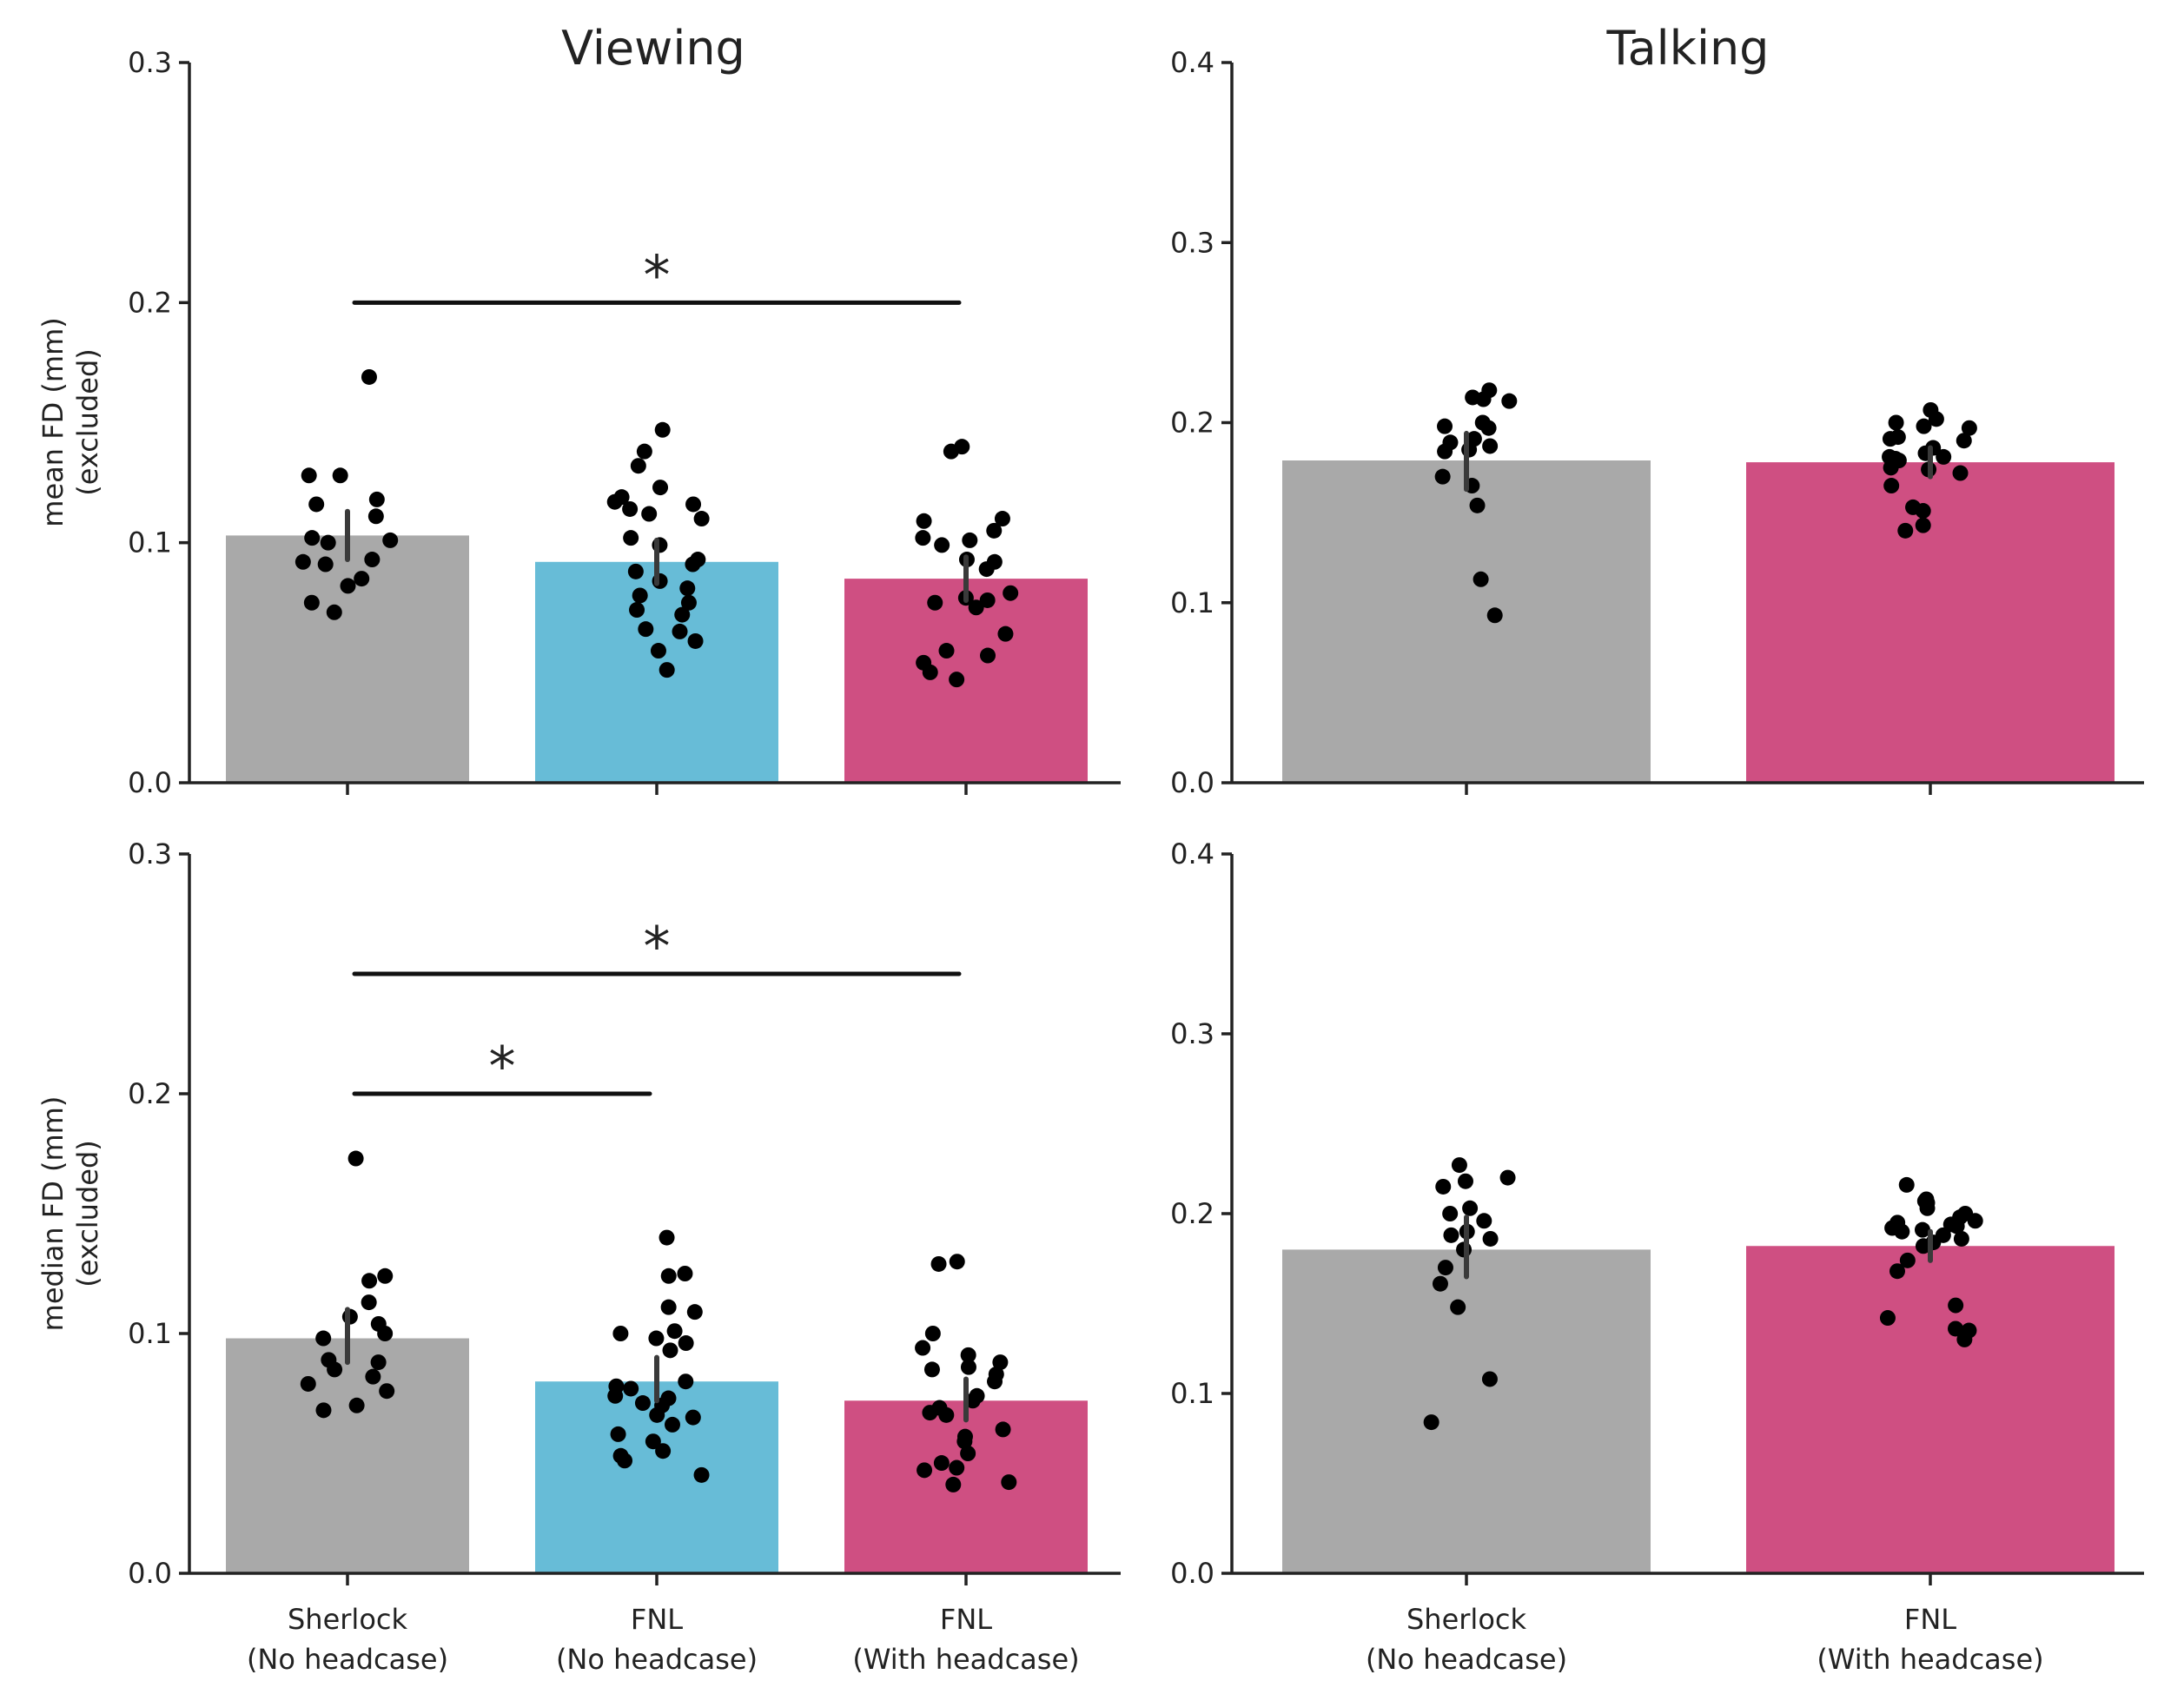 This screenshot has width=2184, height=1701. I want to click on y-tick-label: 0.3, so click(1192, 242).